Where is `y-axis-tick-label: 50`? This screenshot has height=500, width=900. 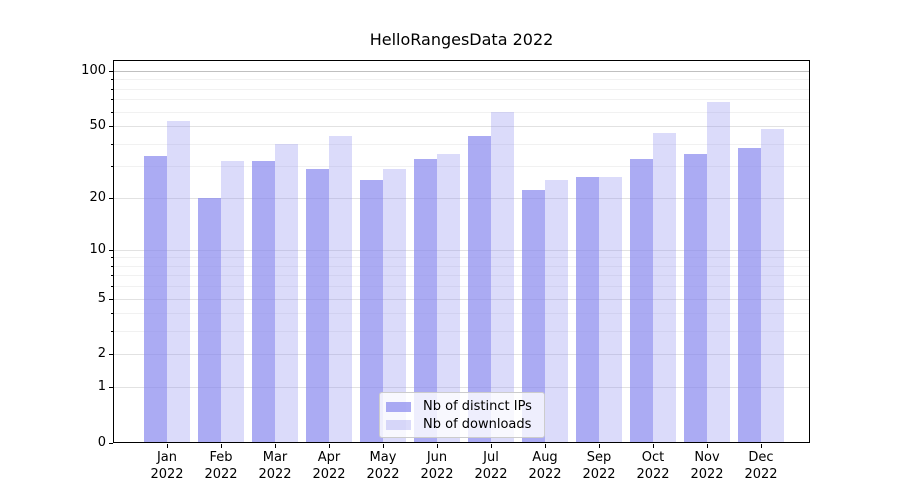 y-axis-tick-label: 50 is located at coordinates (97, 126).